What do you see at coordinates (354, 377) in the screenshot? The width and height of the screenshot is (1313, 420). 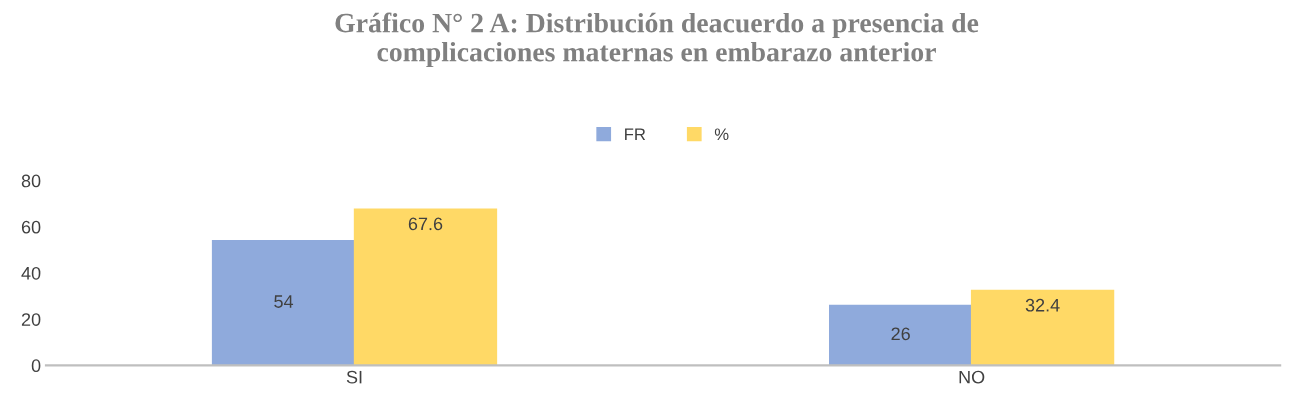 I see `x-tick-label: SI` at bounding box center [354, 377].